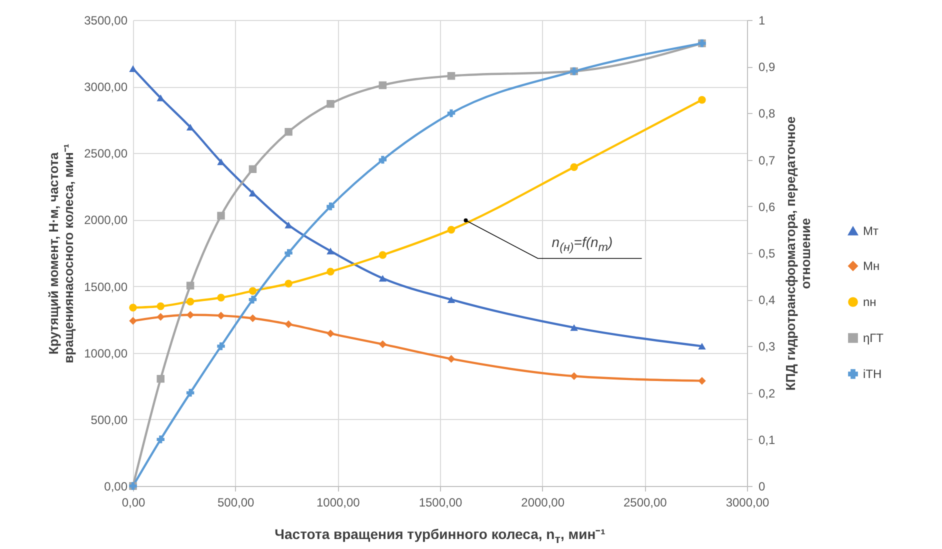  Describe the element at coordinates (762, 487) in the screenshot. I see `y2-tick-label: 0` at that location.